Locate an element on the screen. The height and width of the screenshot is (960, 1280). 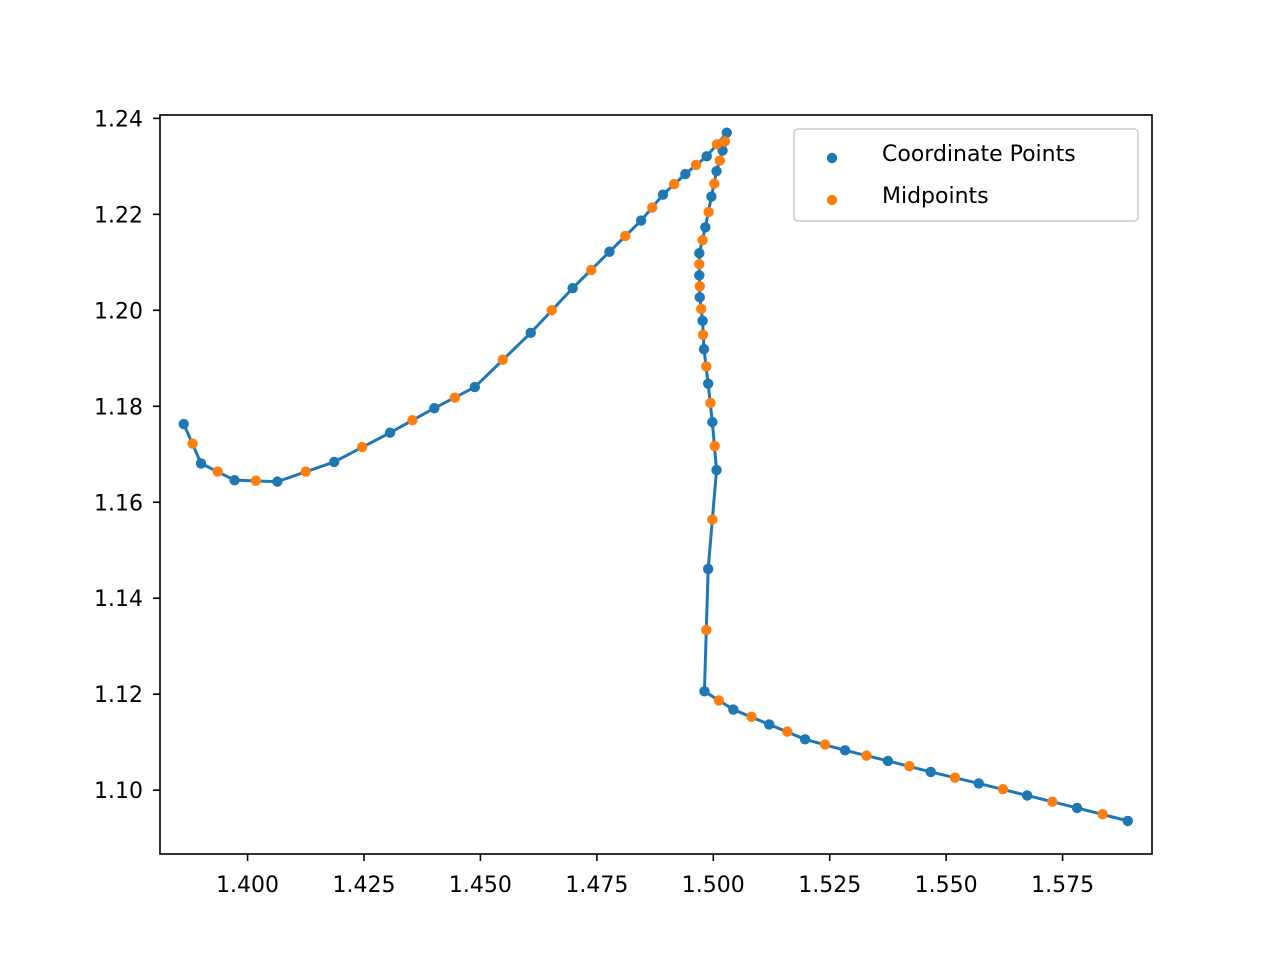
x-axis: 1.400 1.425 1.450 1.475 1.500 1.525 1.550 1.575 is located at coordinates (655, 876).